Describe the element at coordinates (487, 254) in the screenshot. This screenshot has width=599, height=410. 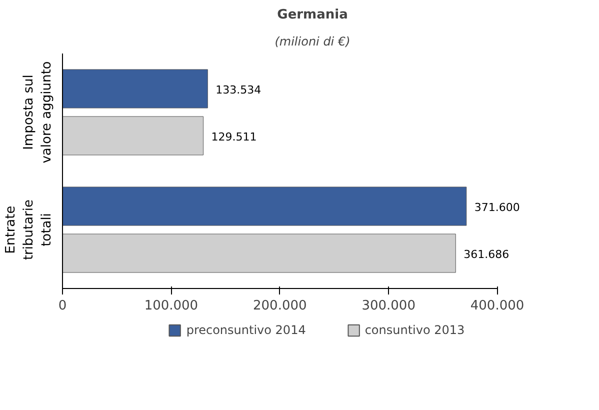
I see `data-label: 361.686` at that location.